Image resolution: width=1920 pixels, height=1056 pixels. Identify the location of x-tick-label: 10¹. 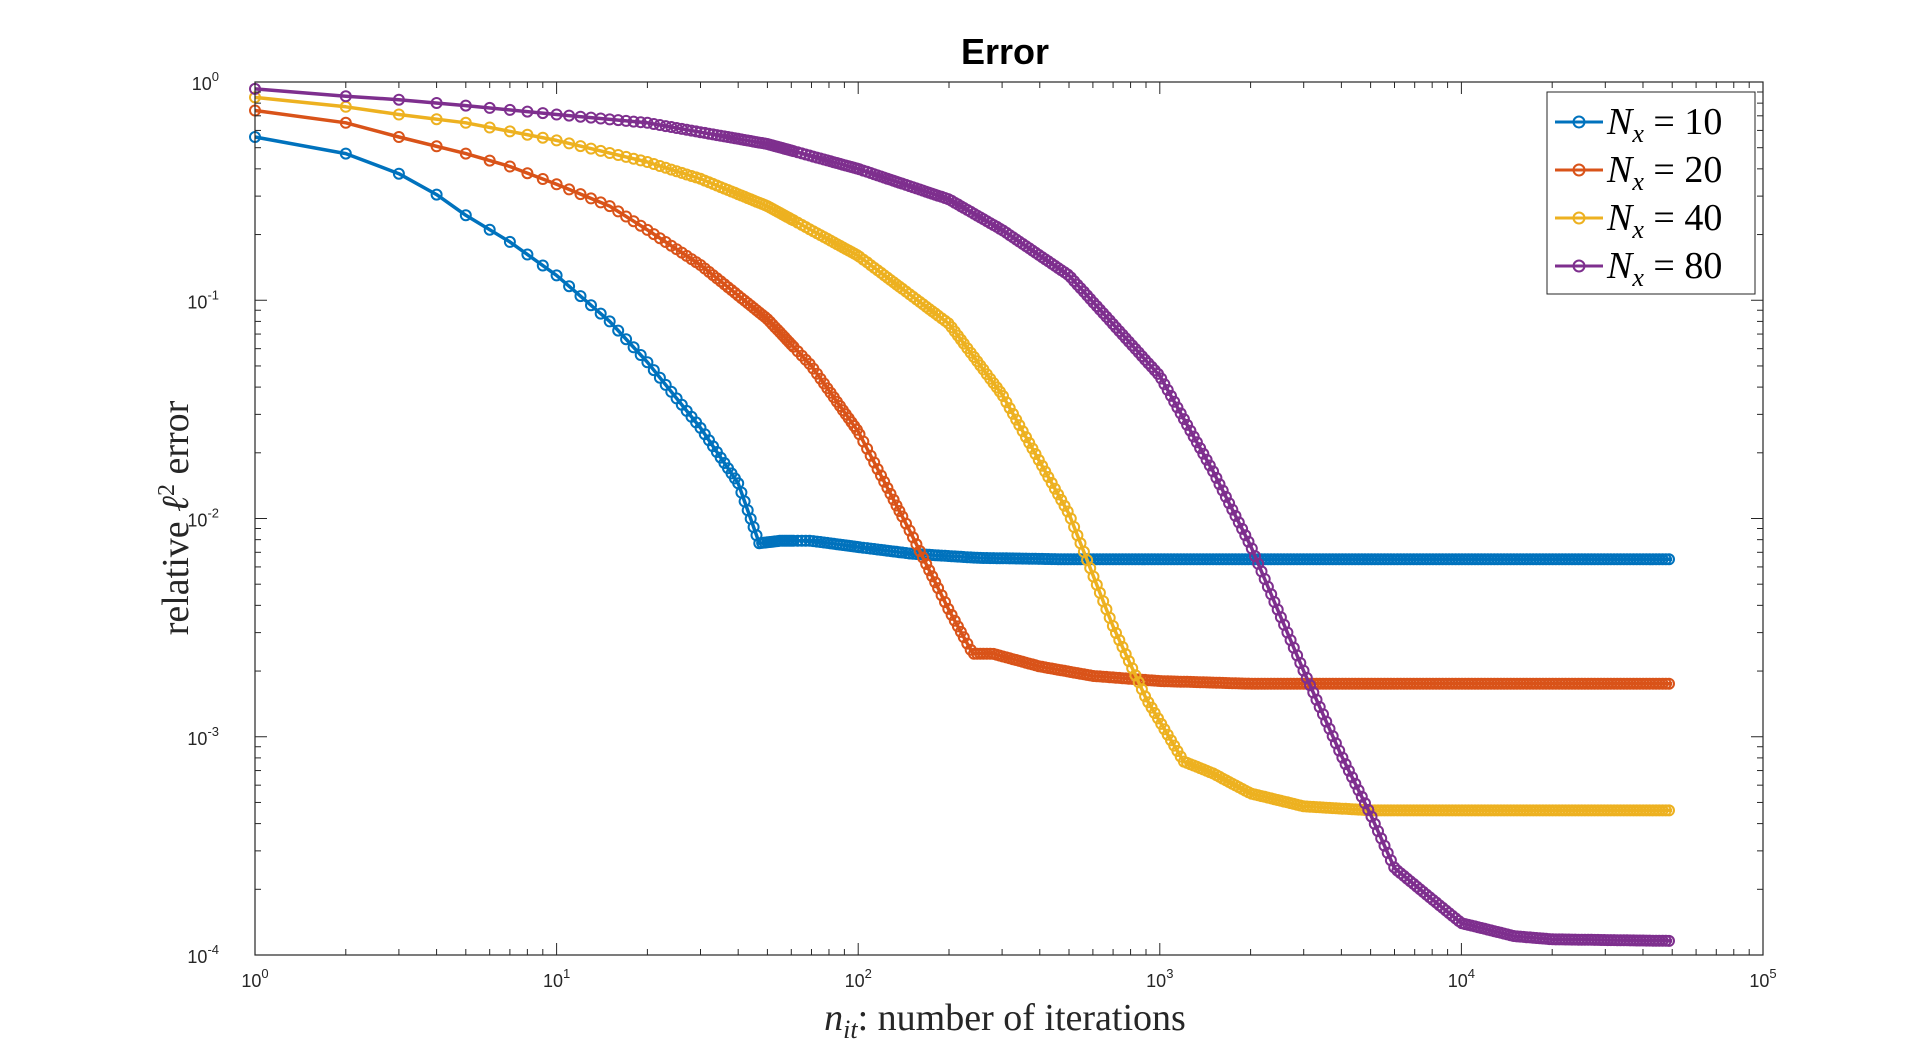
(556, 978).